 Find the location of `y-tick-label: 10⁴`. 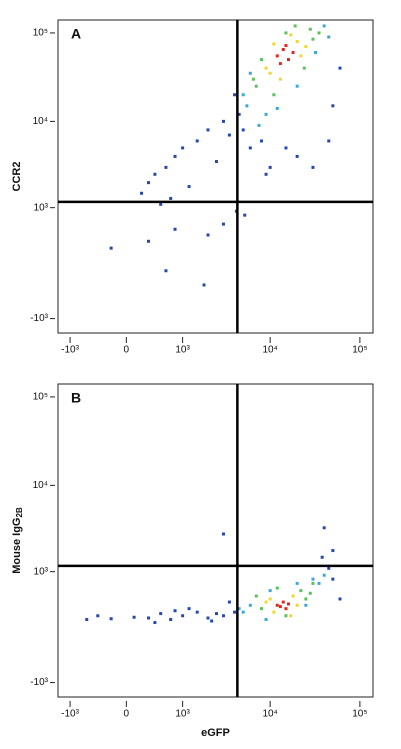

y-tick-label: 10⁴ is located at coordinates (40, 121).